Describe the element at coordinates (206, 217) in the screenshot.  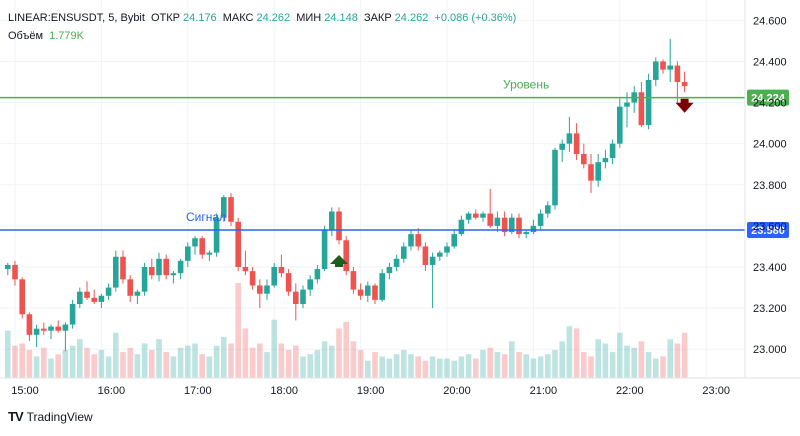
I see `horizontal-line-label: Сигнал` at that location.